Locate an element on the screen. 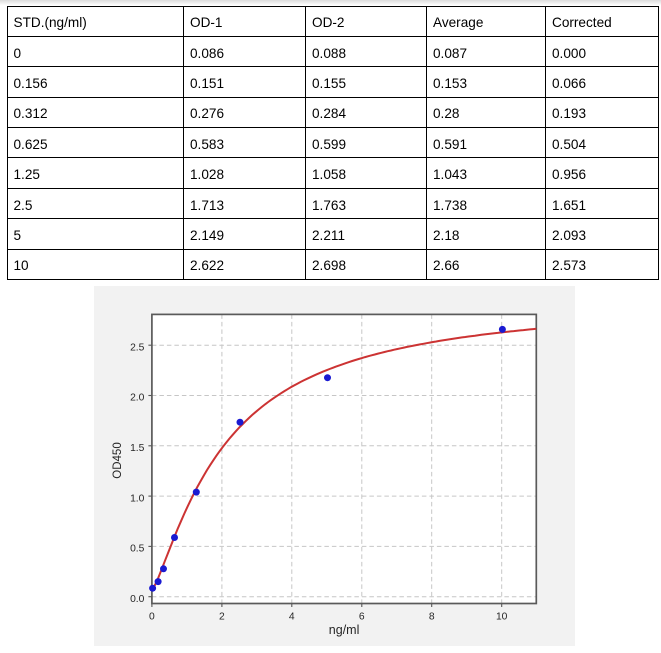  svg-text: 8 is located at coordinates (432, 617).